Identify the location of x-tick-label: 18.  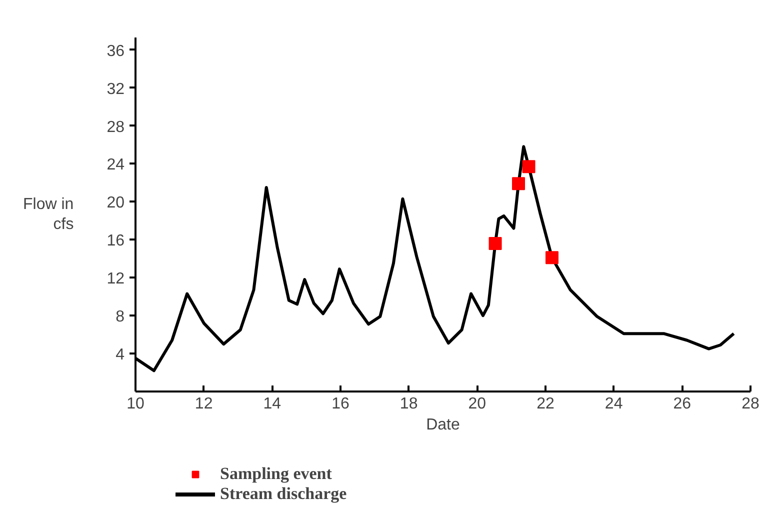
(409, 404).